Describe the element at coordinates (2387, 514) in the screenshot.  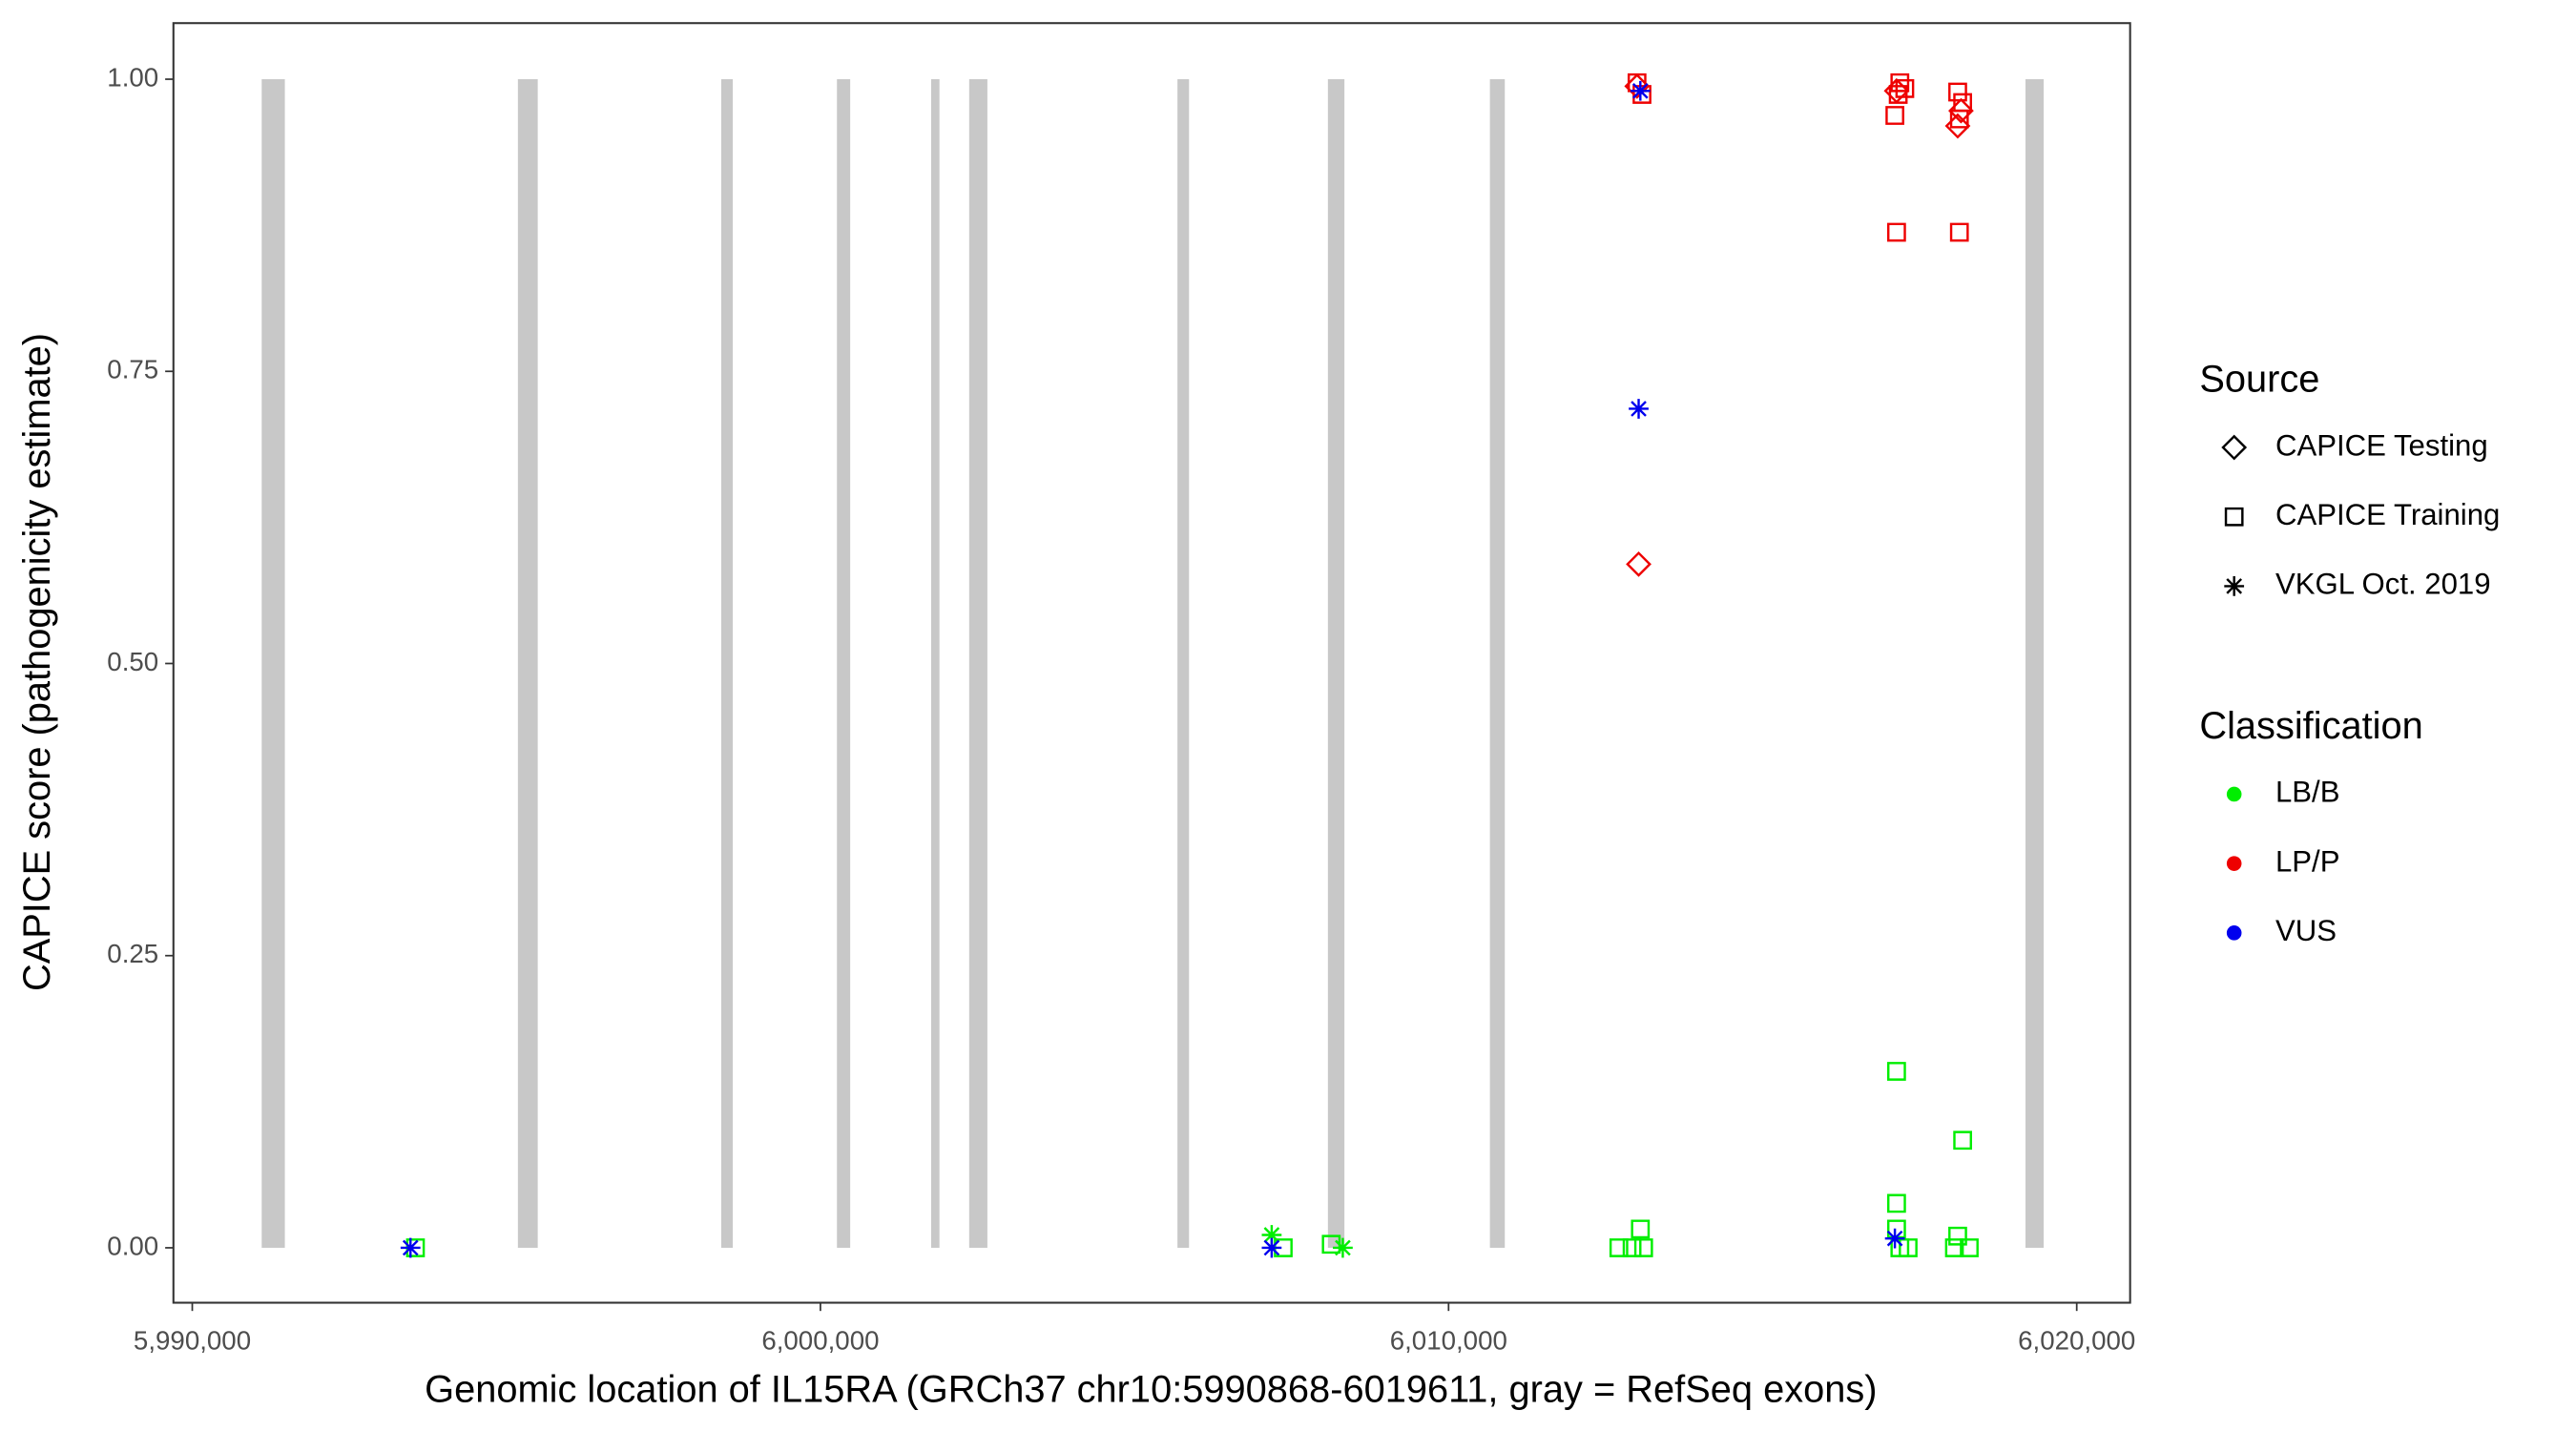
I see `legend-label: CAPICE Training` at that location.